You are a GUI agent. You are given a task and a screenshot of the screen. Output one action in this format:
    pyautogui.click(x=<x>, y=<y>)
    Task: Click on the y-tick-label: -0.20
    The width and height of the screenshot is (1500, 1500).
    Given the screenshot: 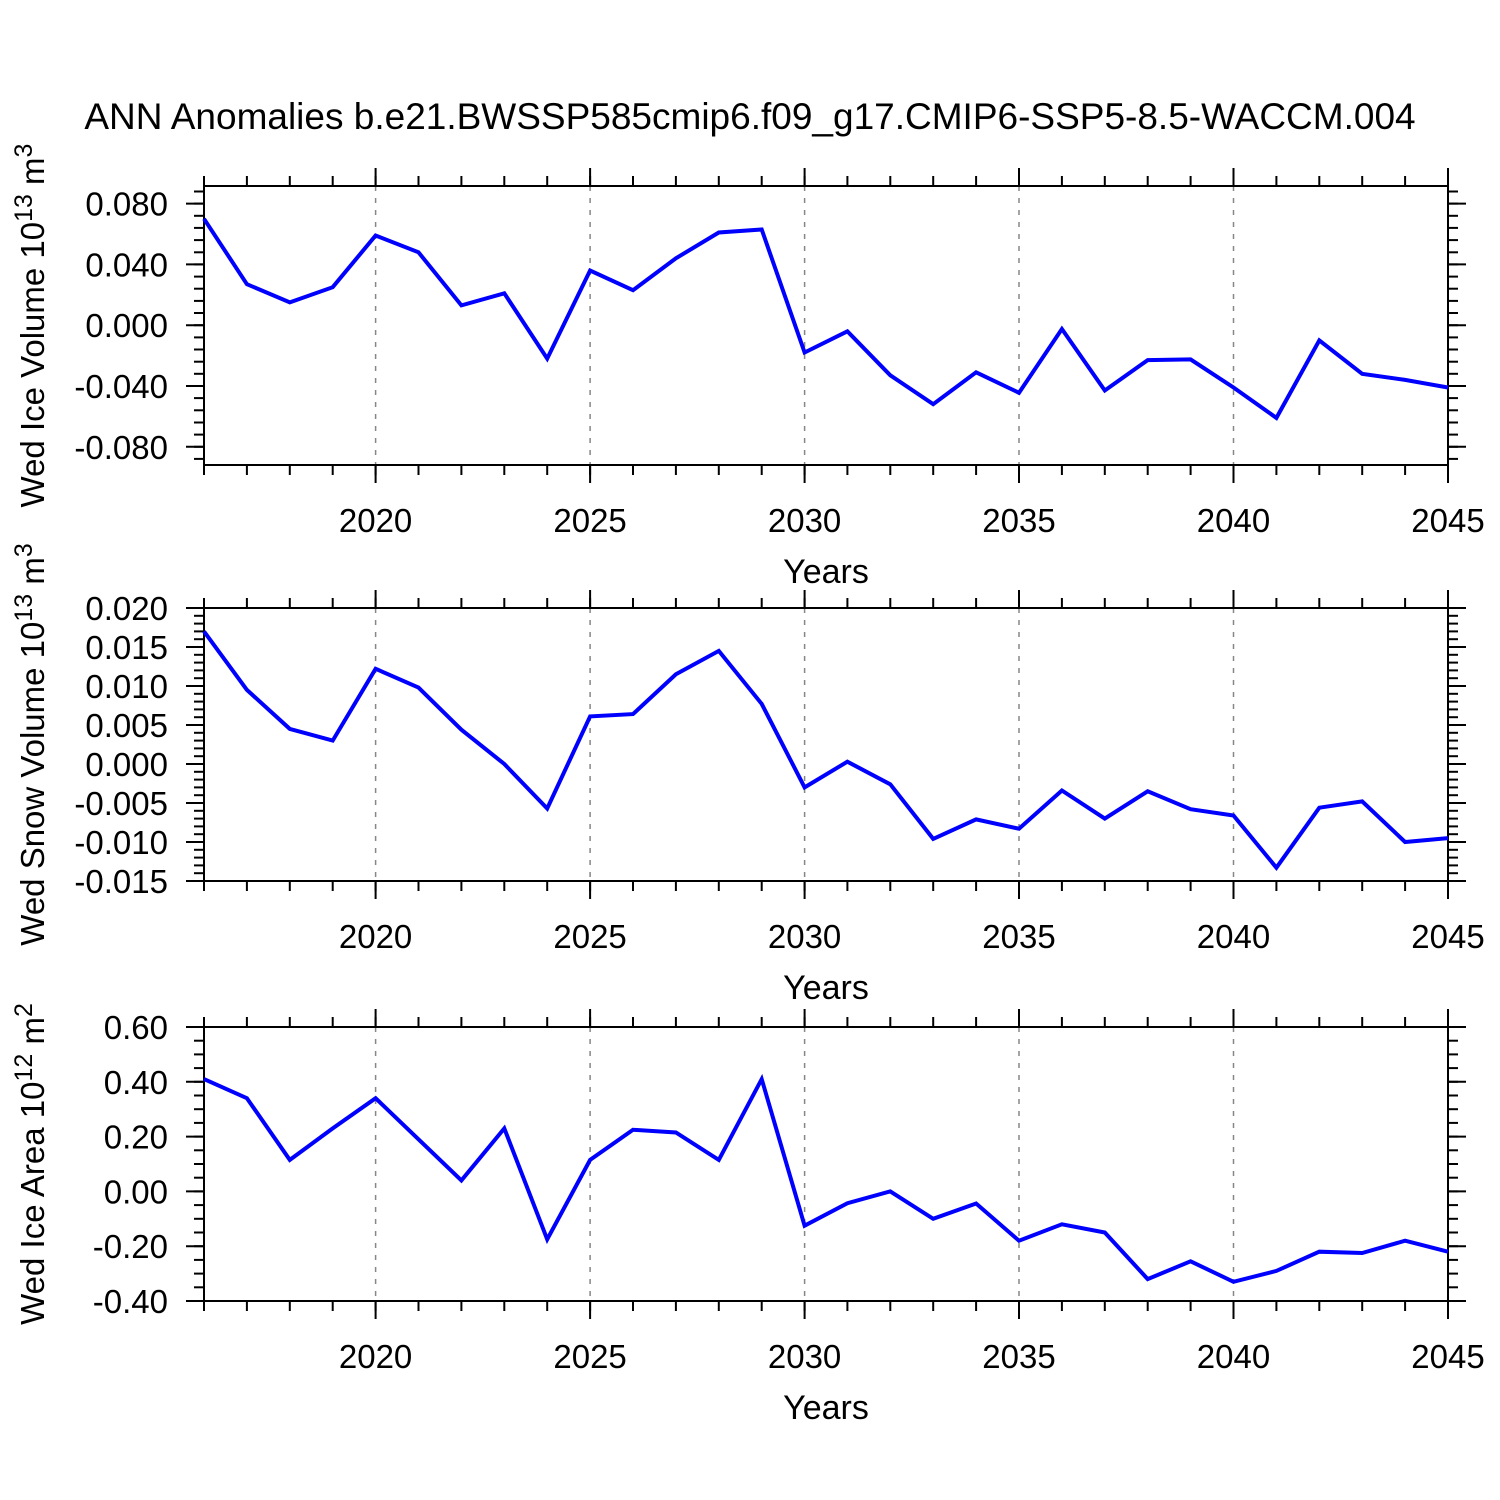 What is the action you would take?
    pyautogui.click(x=130, y=1246)
    